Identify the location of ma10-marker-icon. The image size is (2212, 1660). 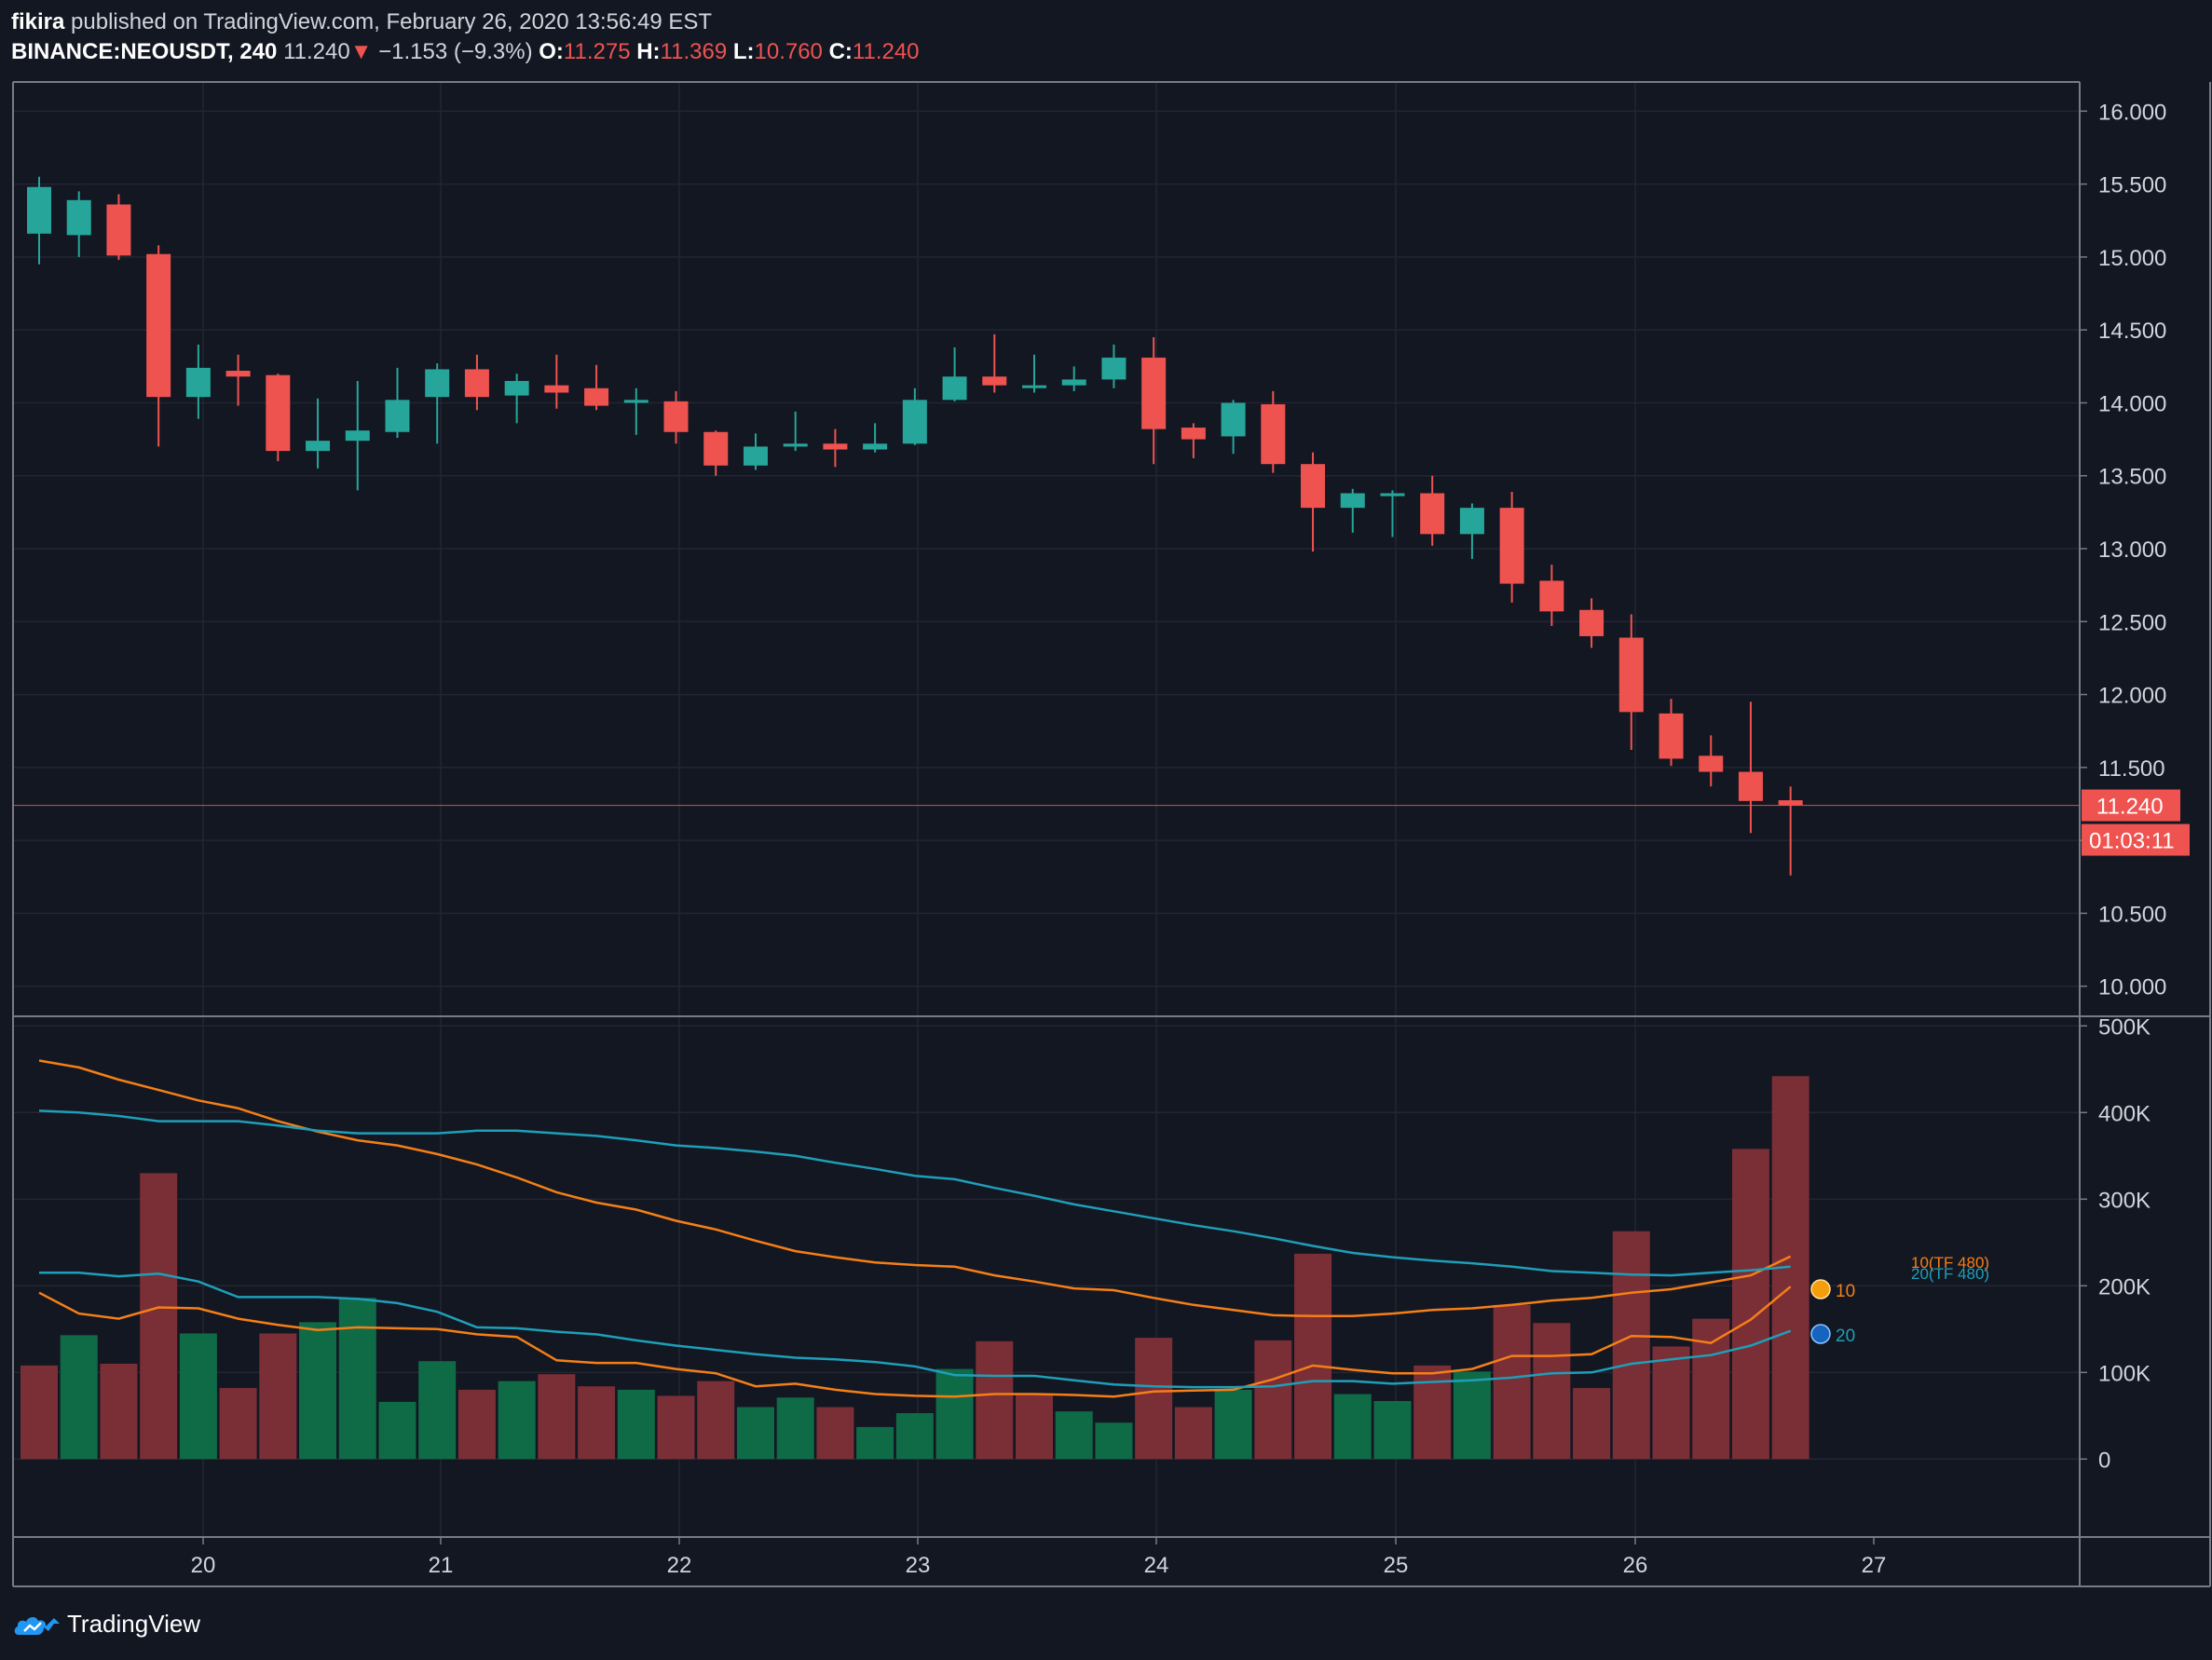
(1820, 1289).